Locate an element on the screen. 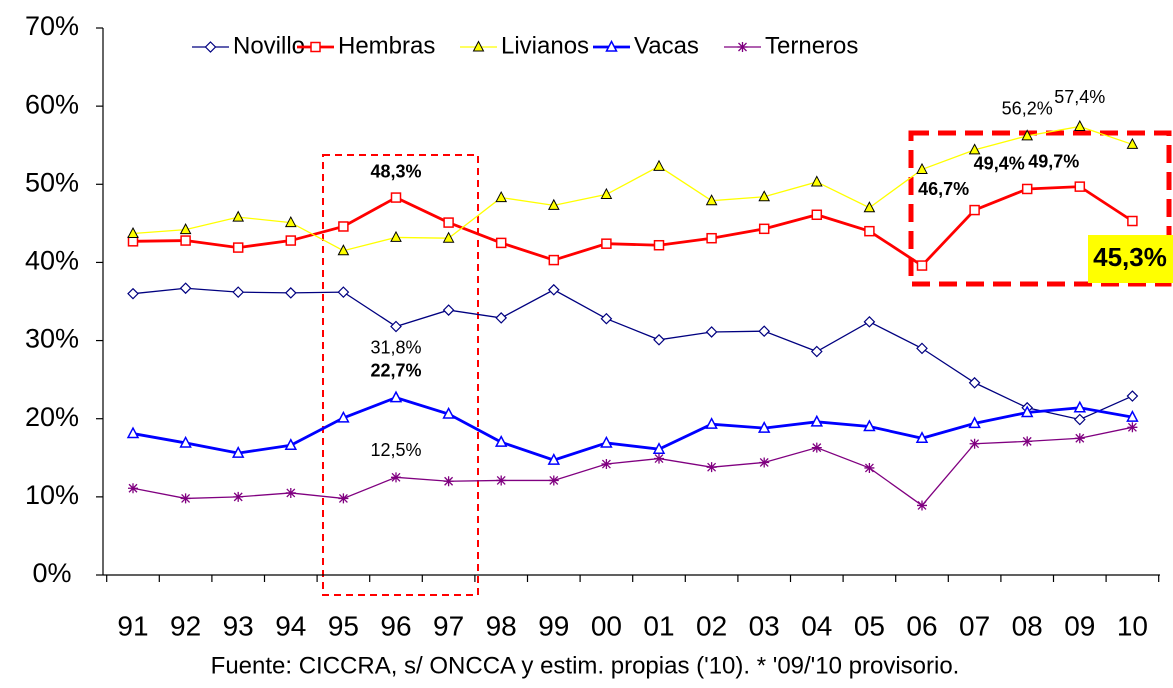 The image size is (1173, 688). y-tick-label: 60% is located at coordinates (52, 104).